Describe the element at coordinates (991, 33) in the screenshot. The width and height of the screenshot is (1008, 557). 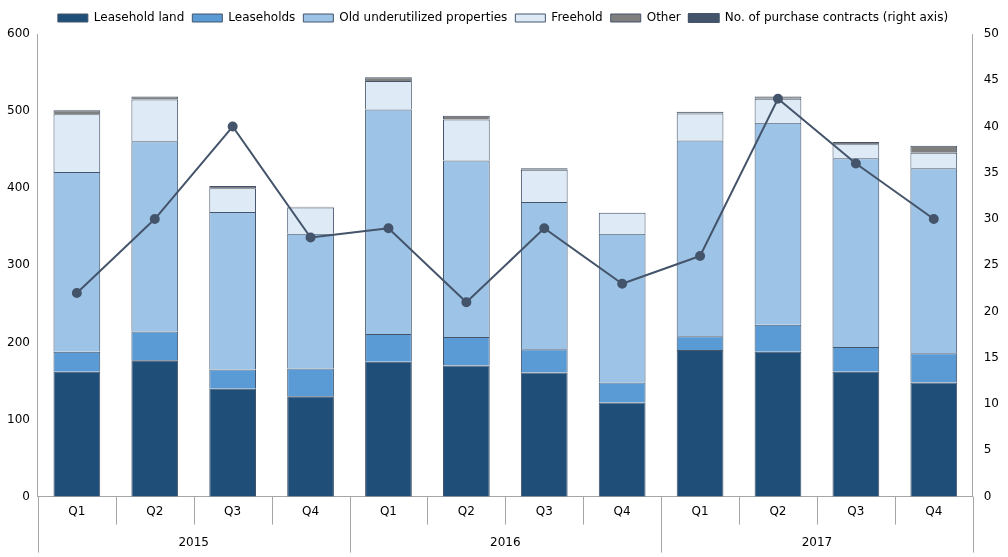
I see `y2-tick-label: 50` at that location.